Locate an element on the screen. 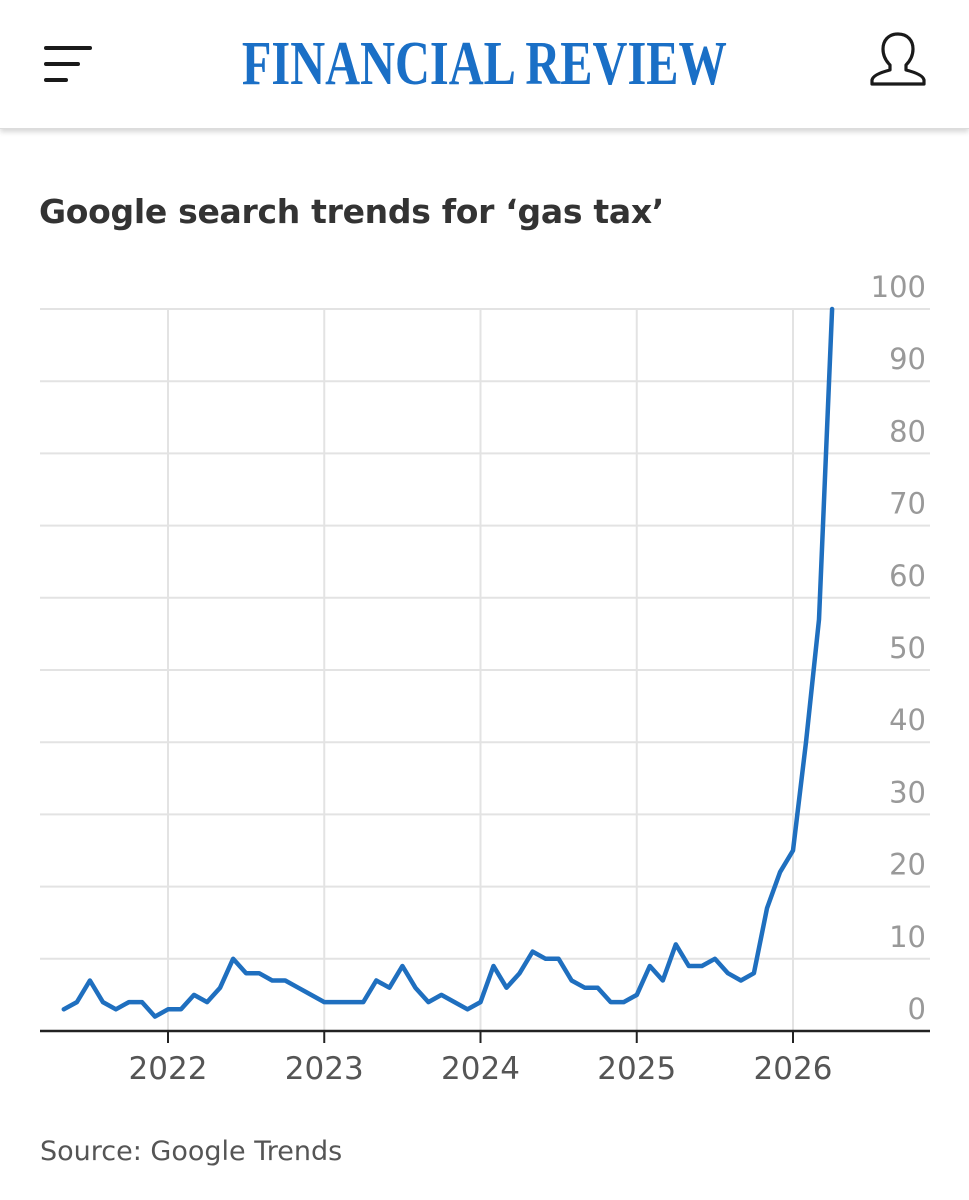  y-tick-label-50: 50 is located at coordinates (907, 648).